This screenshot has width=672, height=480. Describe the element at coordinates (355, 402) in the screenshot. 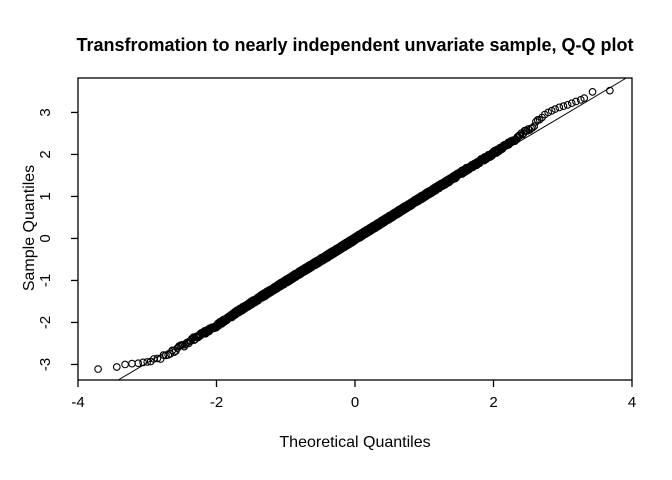

I see `x-tick-label: 0` at that location.